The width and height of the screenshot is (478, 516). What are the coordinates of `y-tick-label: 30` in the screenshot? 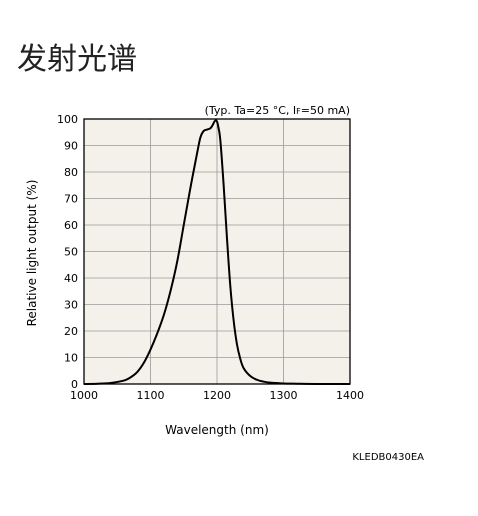 It's located at (71, 305).